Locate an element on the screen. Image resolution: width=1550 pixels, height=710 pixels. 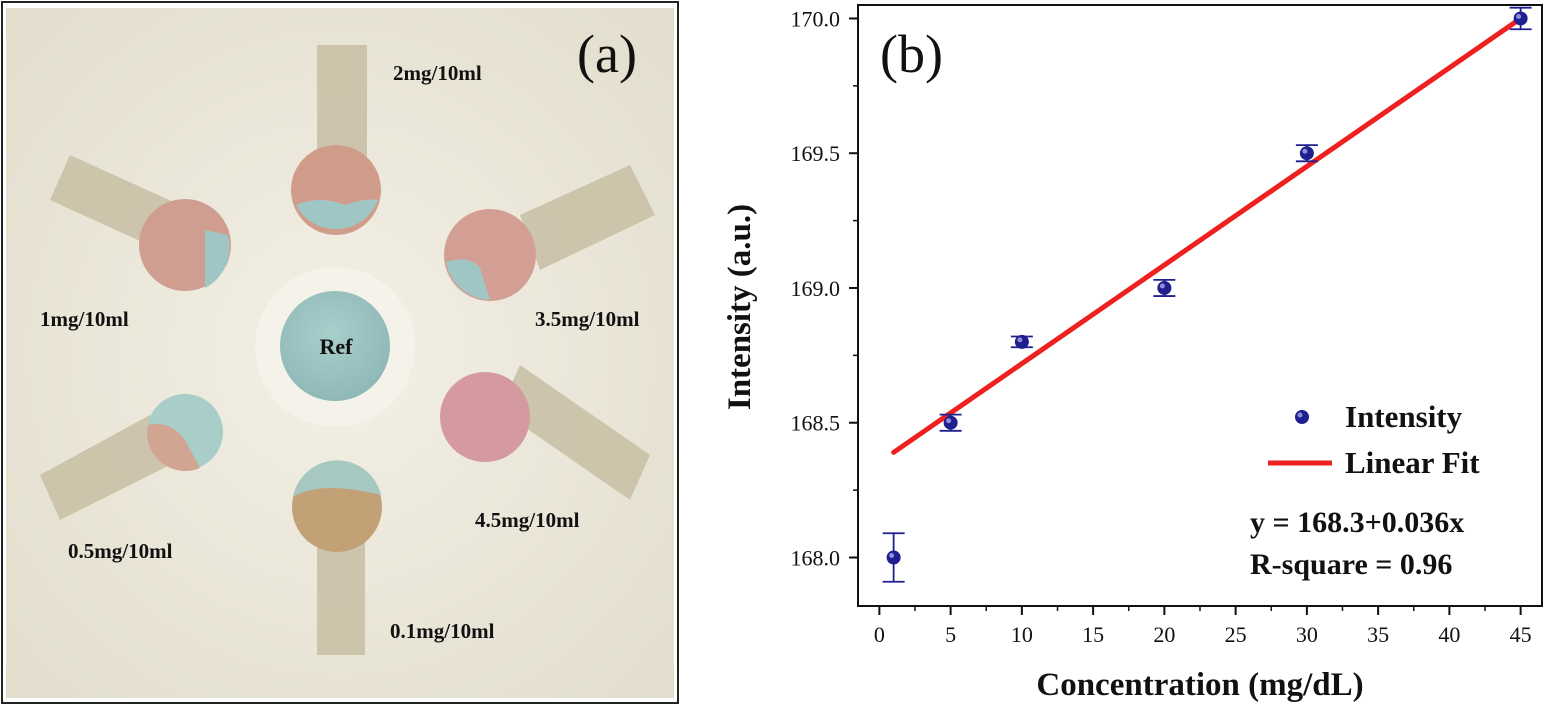
x-tick-label: 15 is located at coordinates (1093, 634).